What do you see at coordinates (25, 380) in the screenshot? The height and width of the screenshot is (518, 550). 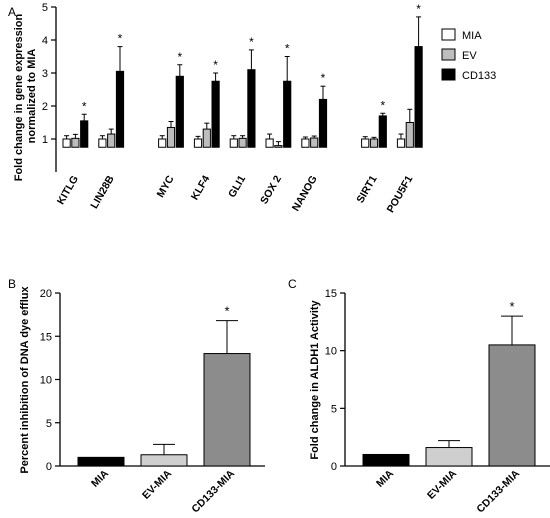 I see `panel-b-y-axis-label: Percent inhibition of DNA dye efflux` at bounding box center [25, 380].